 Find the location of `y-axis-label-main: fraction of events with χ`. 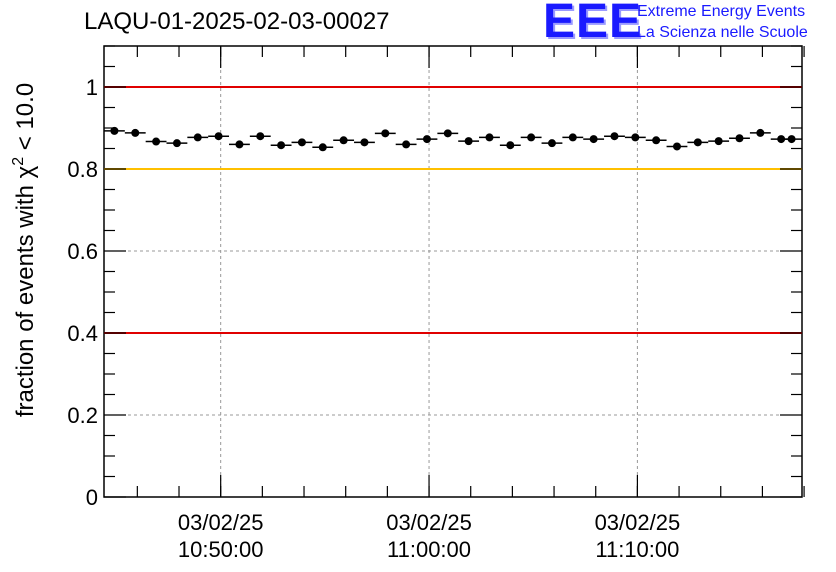

y-axis-label-main: fraction of events with χ is located at coordinates (25, 291).